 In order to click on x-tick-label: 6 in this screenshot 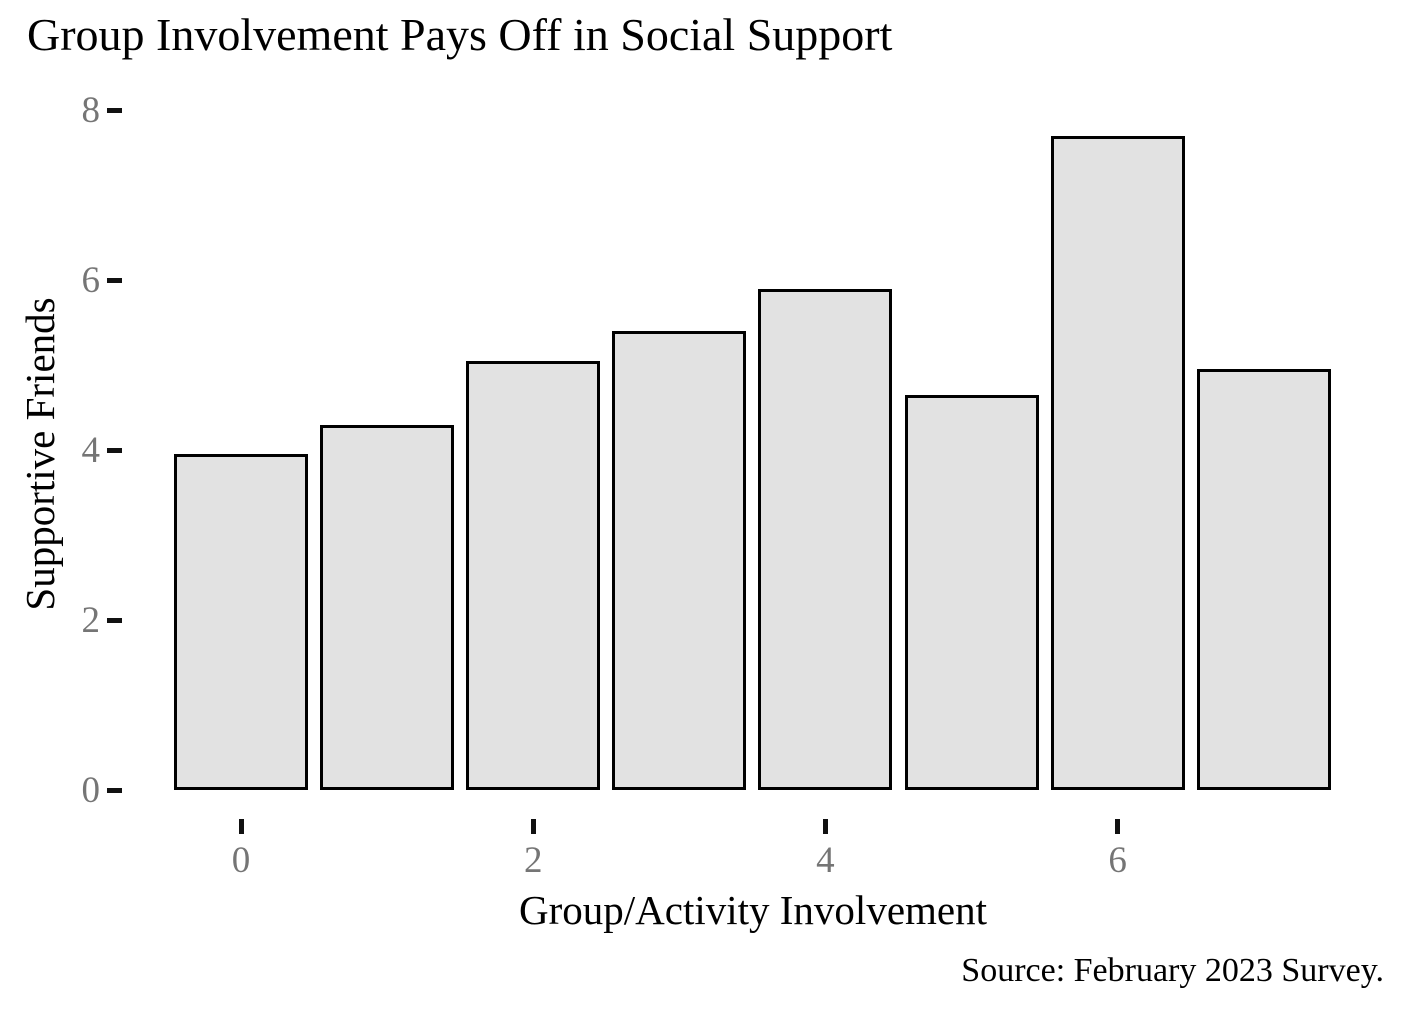, I will do `click(1117, 860)`.